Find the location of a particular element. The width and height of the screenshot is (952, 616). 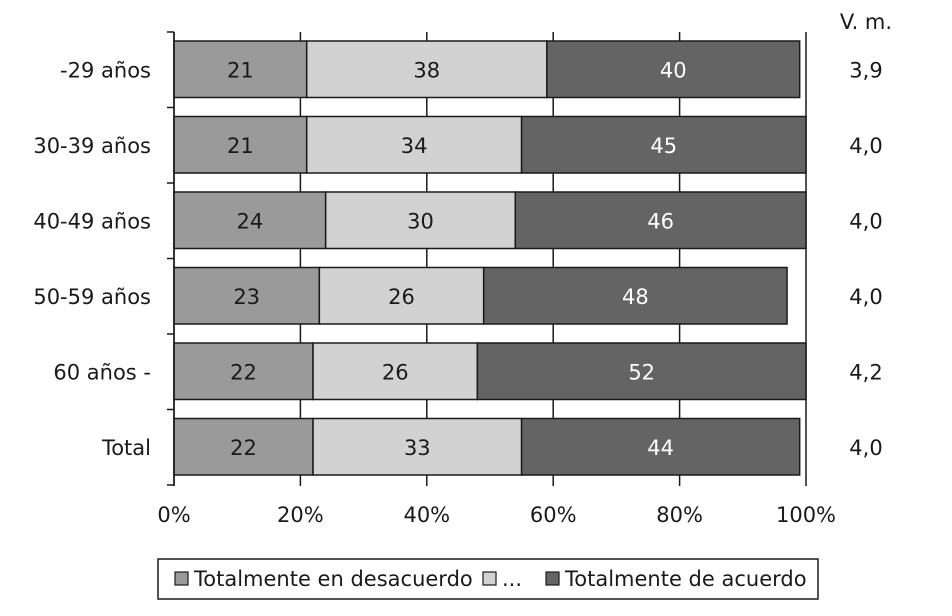

bar-value-label: 48 is located at coordinates (635, 297).